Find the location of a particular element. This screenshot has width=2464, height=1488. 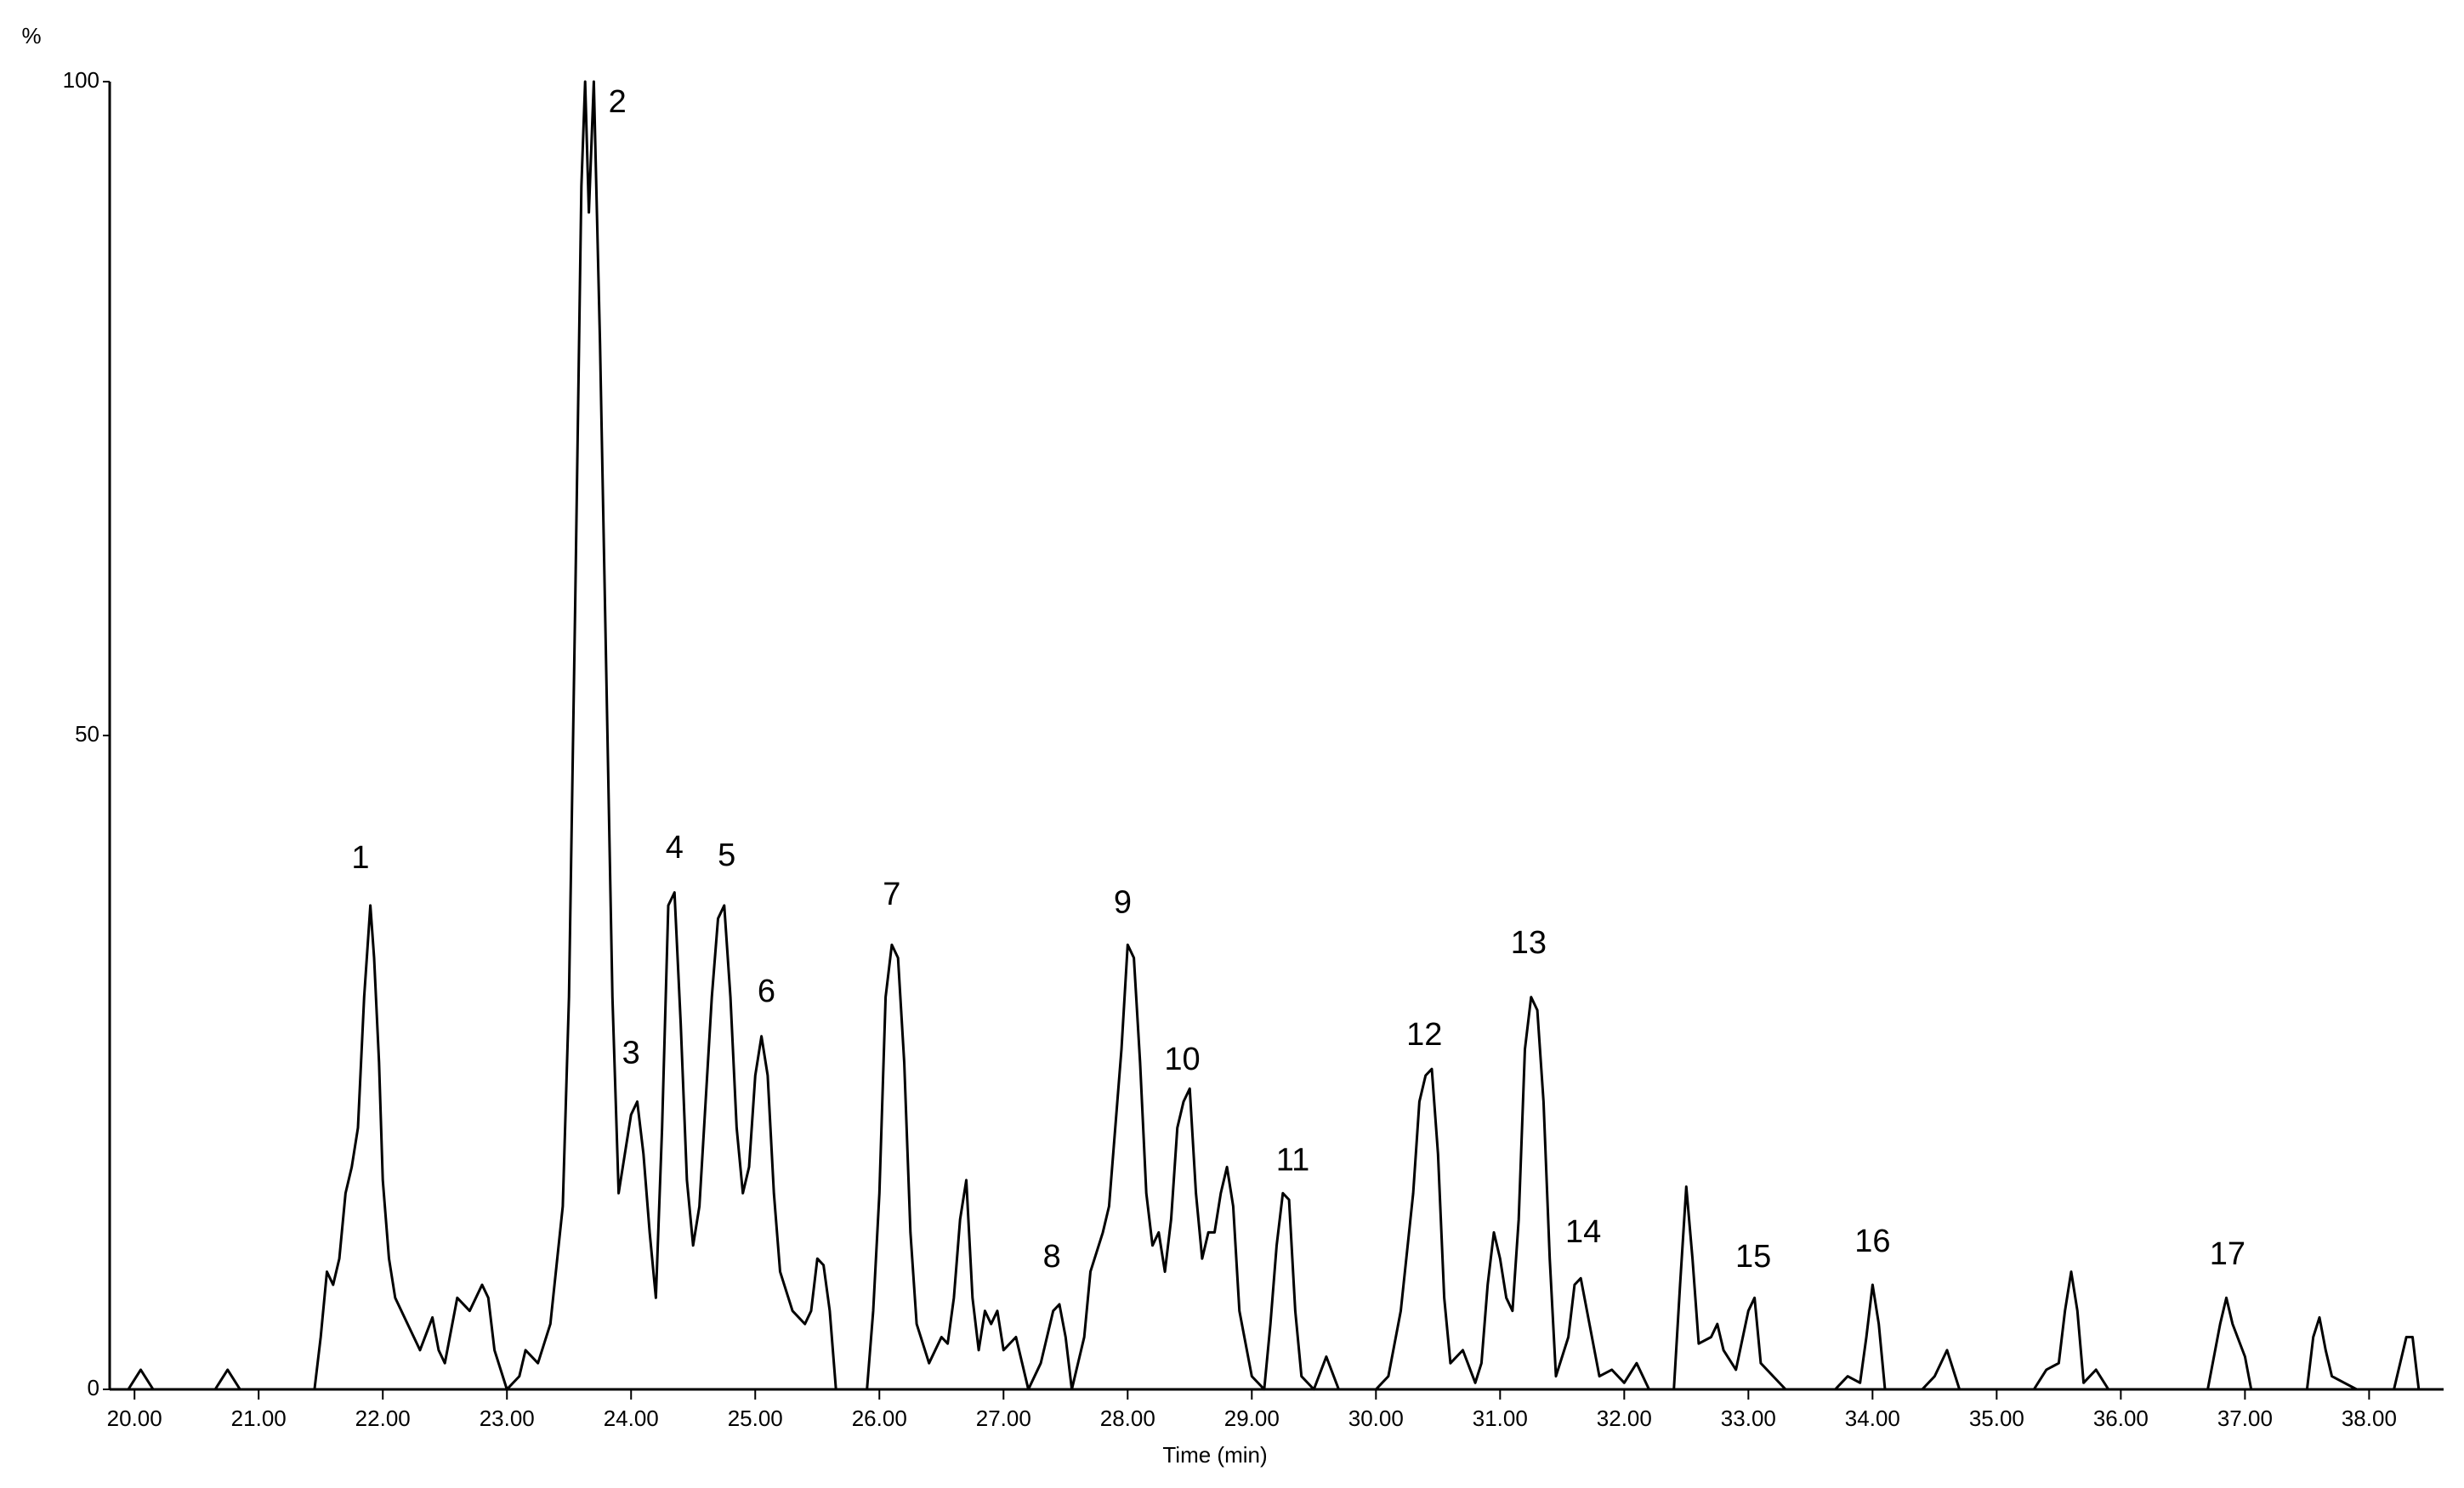

peak-label: 8 is located at coordinates (1052, 1257).